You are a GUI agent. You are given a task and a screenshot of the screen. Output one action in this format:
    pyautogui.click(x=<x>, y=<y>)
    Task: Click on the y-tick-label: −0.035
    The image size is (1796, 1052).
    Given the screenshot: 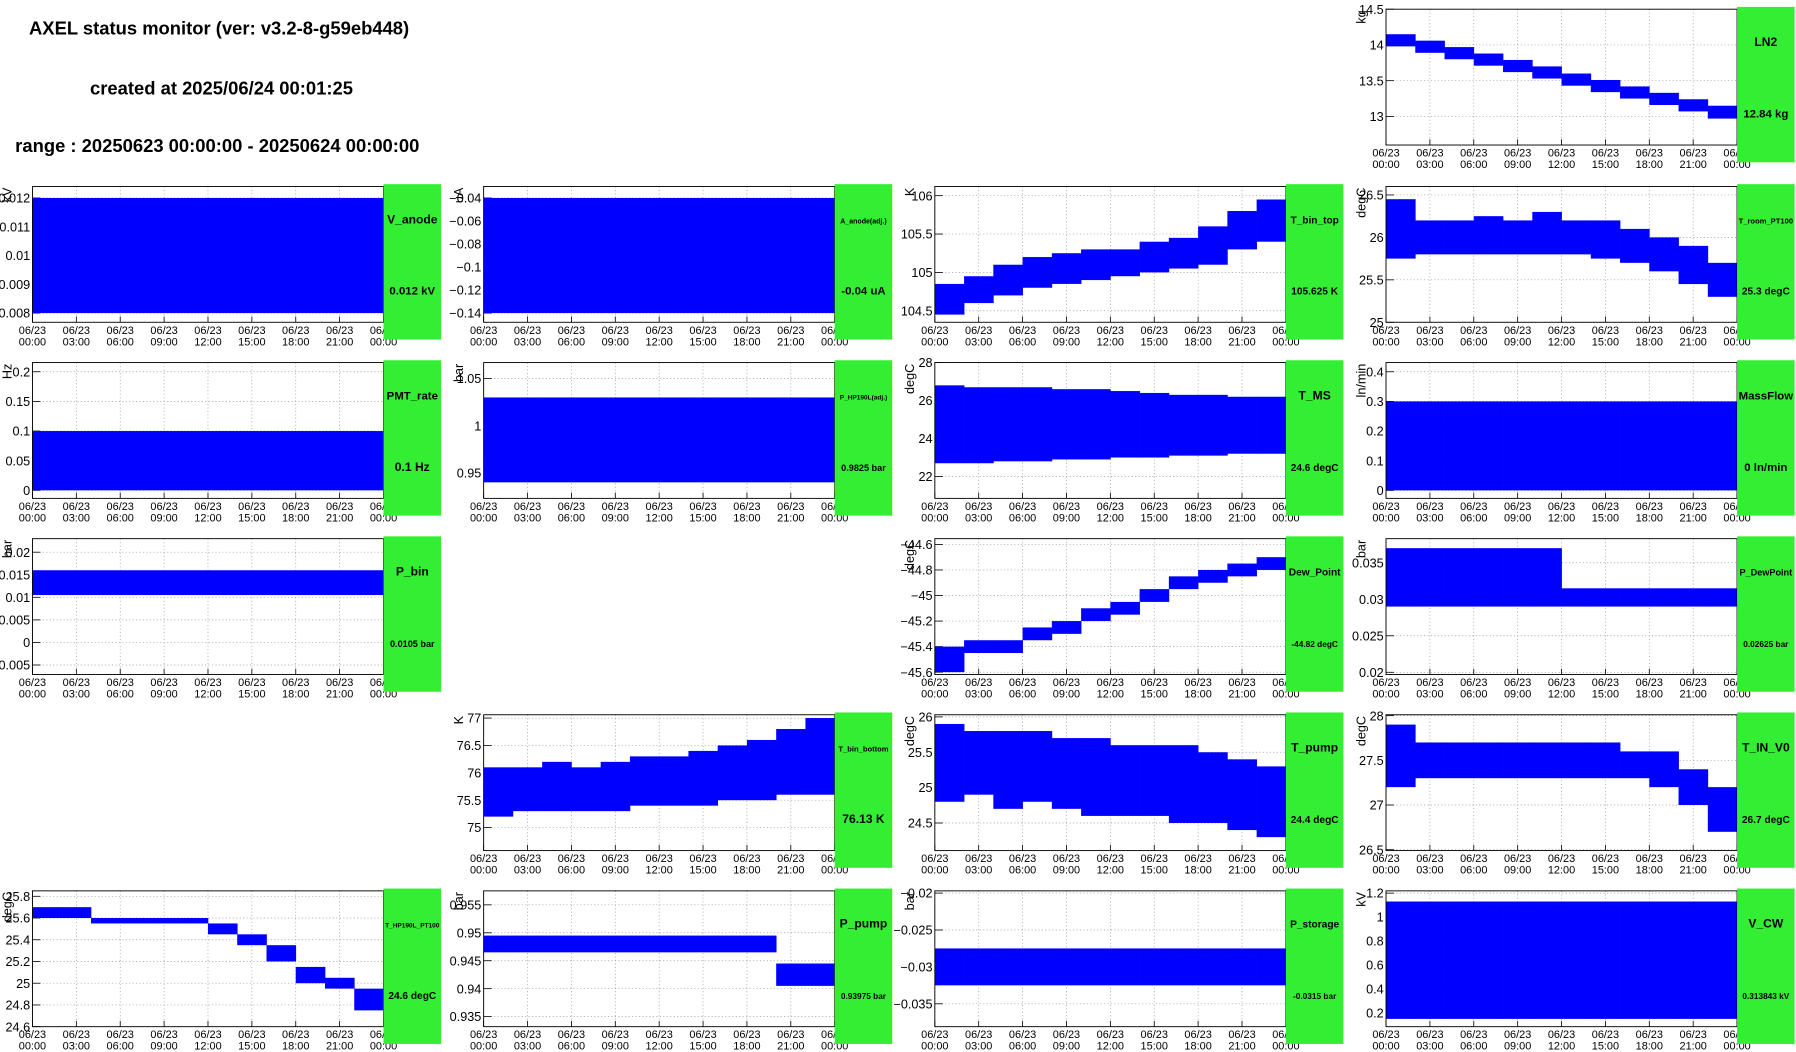 What is the action you would take?
    pyautogui.click(x=912, y=1004)
    